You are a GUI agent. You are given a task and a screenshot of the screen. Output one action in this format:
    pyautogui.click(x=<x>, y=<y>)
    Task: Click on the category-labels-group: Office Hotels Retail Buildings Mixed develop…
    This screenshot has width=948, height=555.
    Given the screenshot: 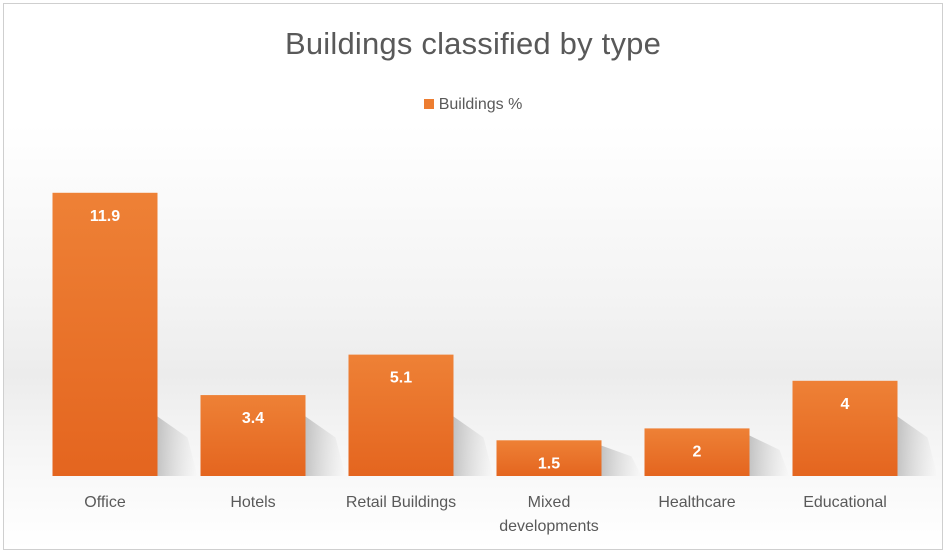 What is the action you would take?
    pyautogui.click(x=485, y=514)
    